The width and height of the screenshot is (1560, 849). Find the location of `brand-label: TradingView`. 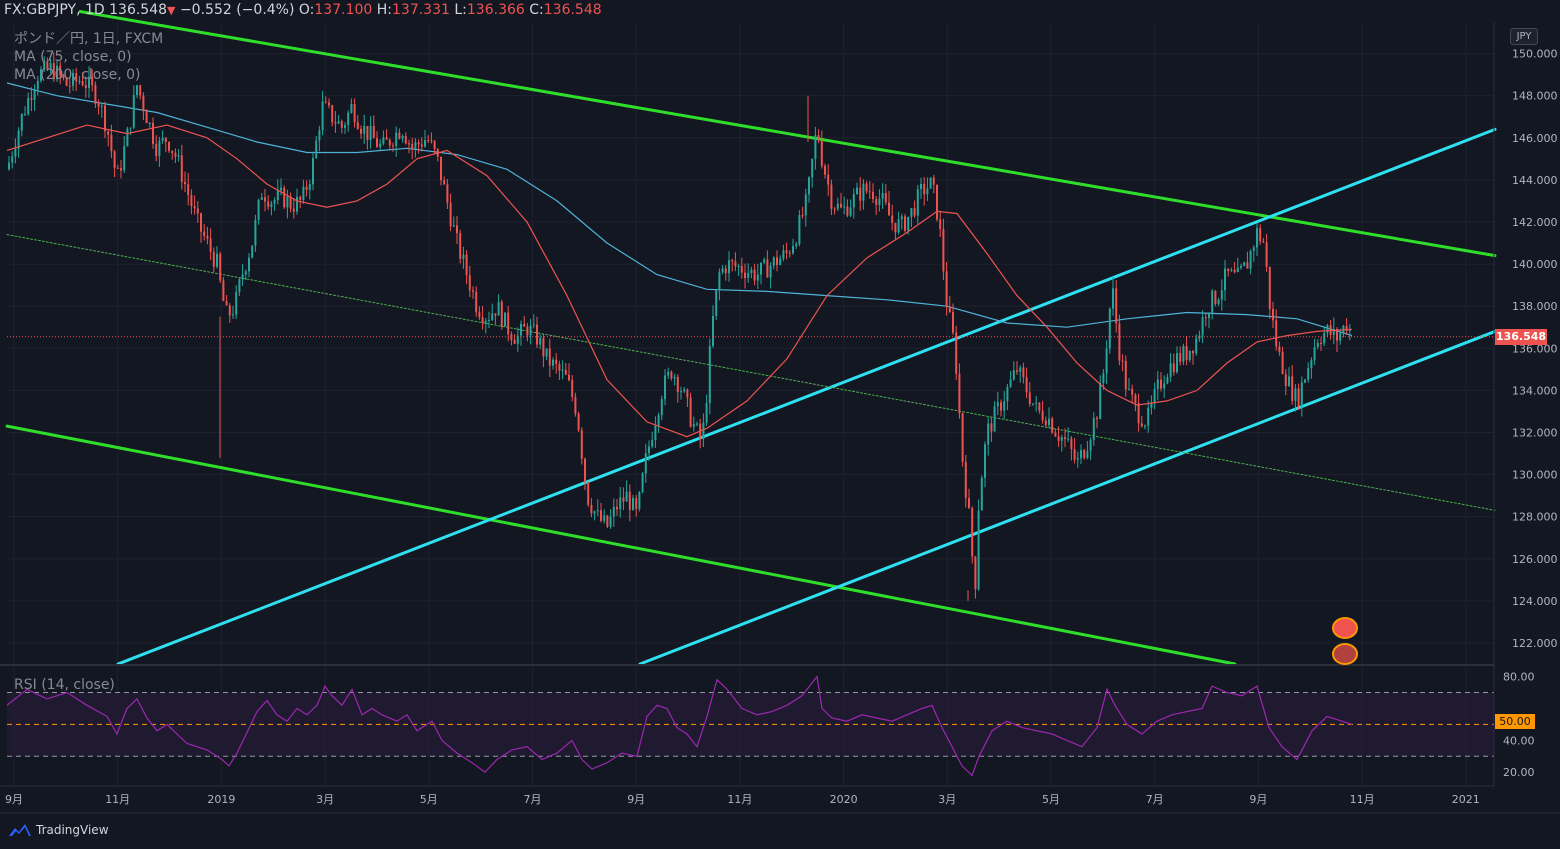

brand-label: TradingView is located at coordinates (72, 830).